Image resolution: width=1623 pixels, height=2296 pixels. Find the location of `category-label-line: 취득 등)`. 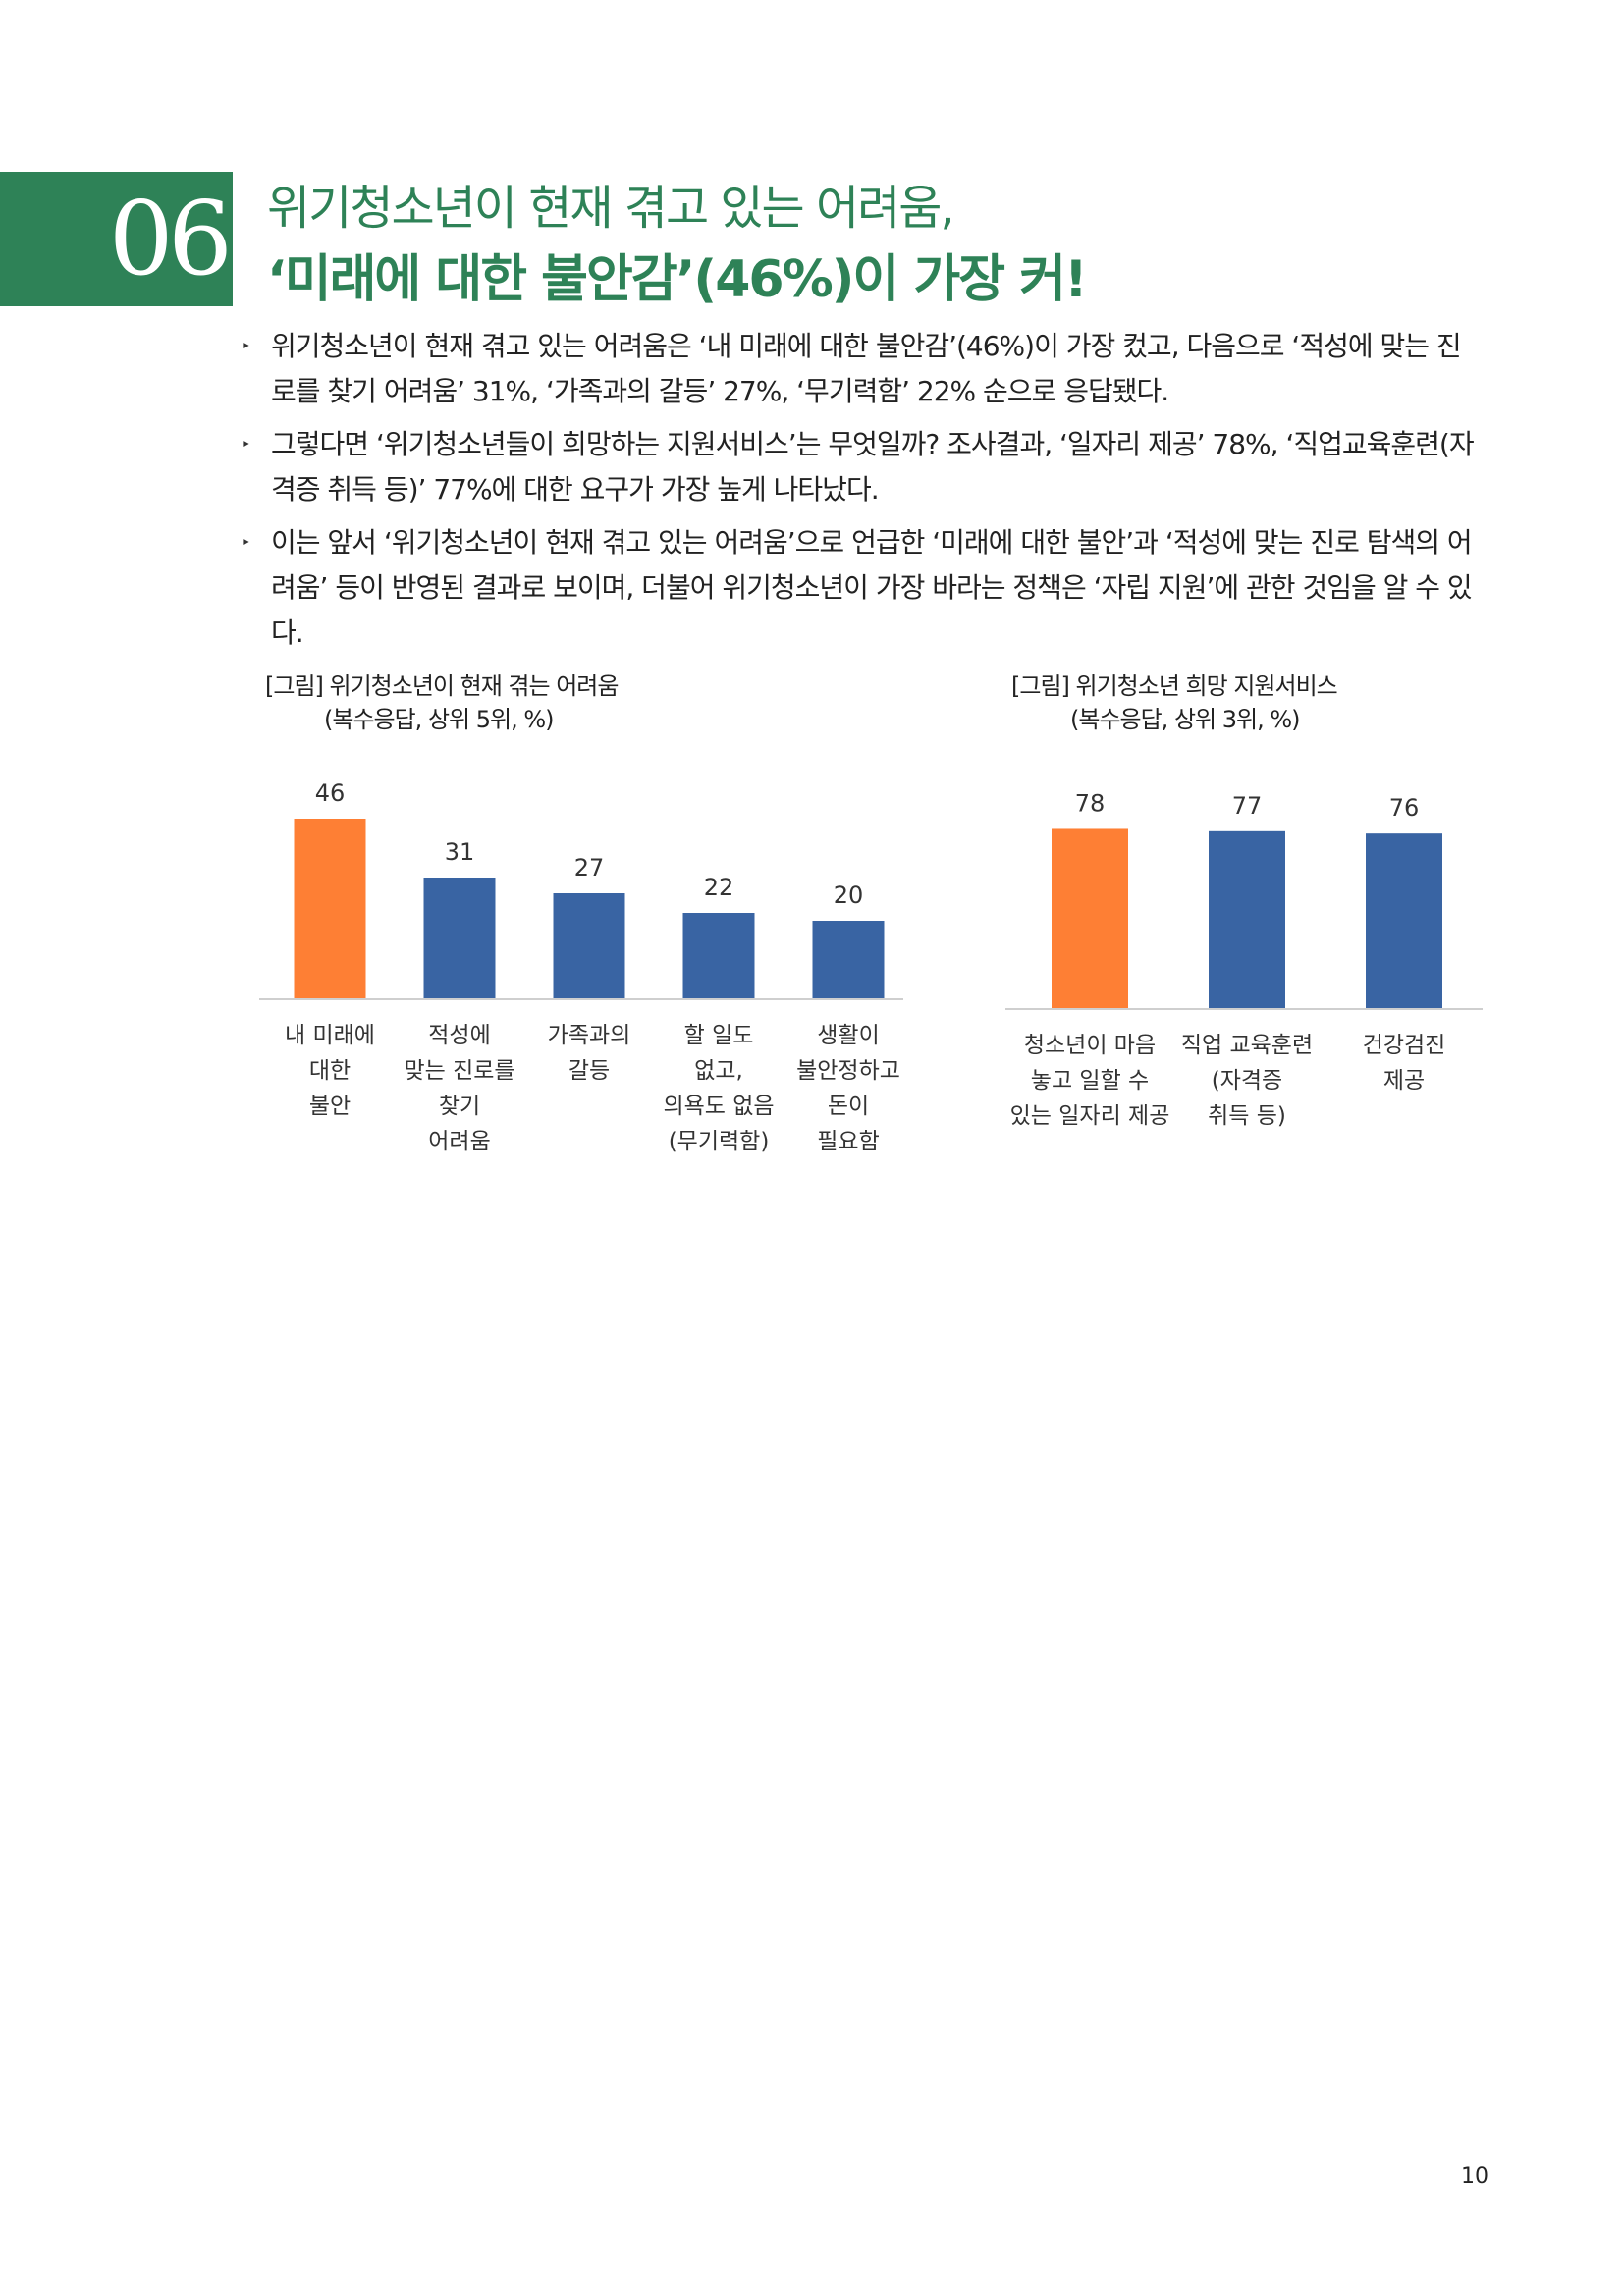

category-label-line: 취득 등) is located at coordinates (1247, 1116).